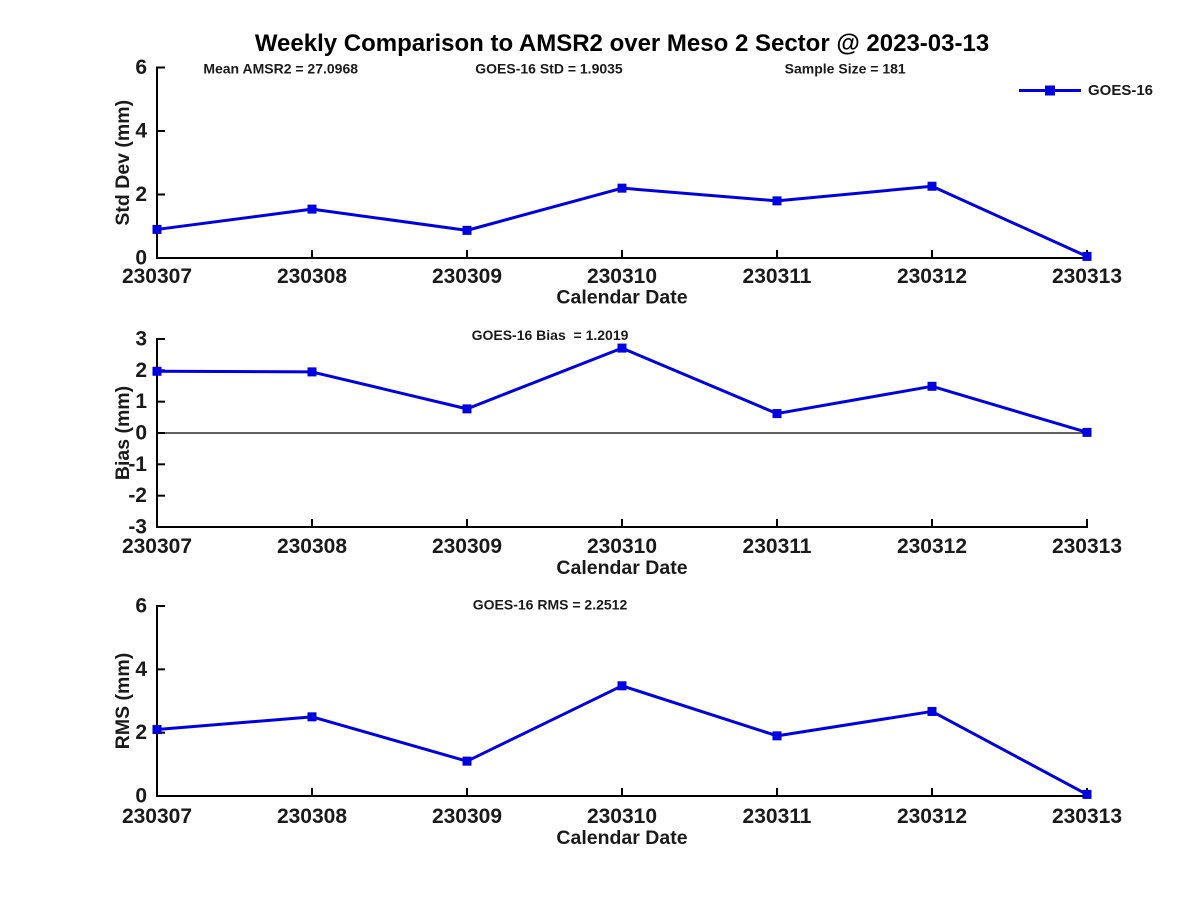 The height and width of the screenshot is (900, 1200). What do you see at coordinates (550, 605) in the screenshot?
I see `annotation-rms-0: GOES-16 RMS = 2.2512` at bounding box center [550, 605].